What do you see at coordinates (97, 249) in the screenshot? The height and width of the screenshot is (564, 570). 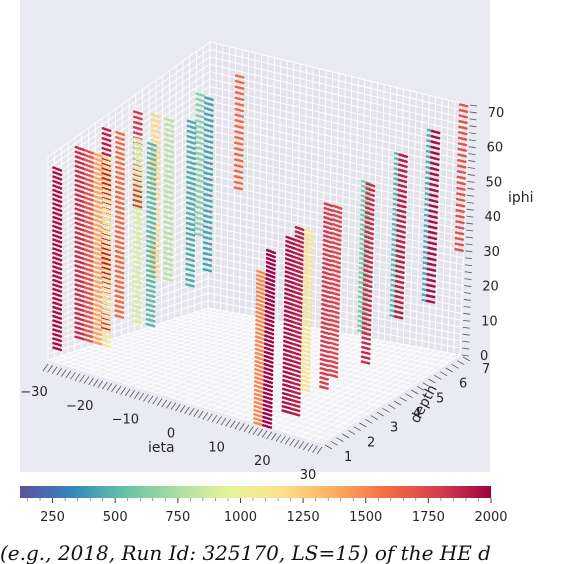 I see `data-series-ieta--25-depth-2` at bounding box center [97, 249].